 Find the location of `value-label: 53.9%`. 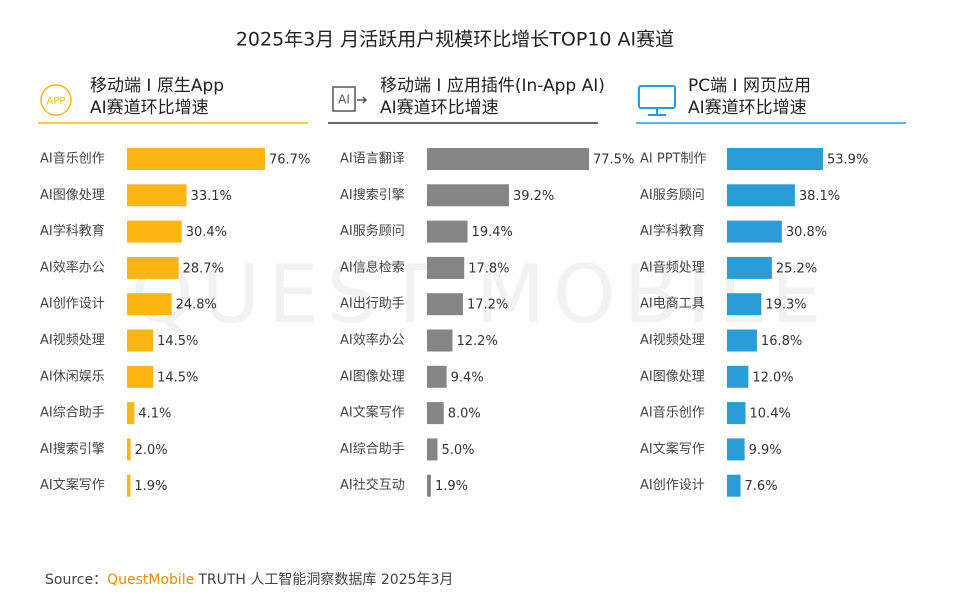

value-label: 53.9% is located at coordinates (847, 160).